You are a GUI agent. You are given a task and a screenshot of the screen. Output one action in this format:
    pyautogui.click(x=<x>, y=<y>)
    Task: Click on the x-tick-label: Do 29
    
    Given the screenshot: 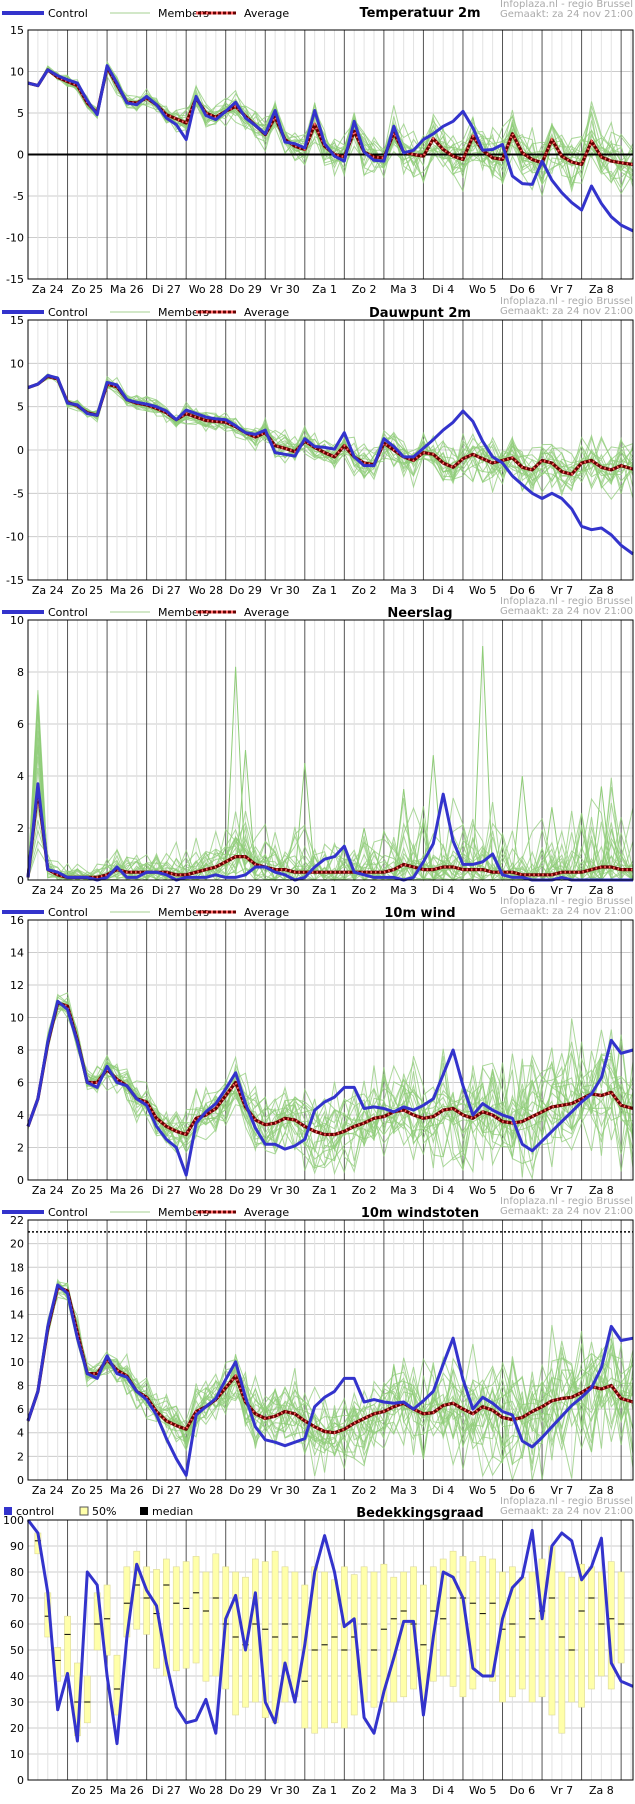 What is the action you would take?
    pyautogui.click(x=245, y=1190)
    